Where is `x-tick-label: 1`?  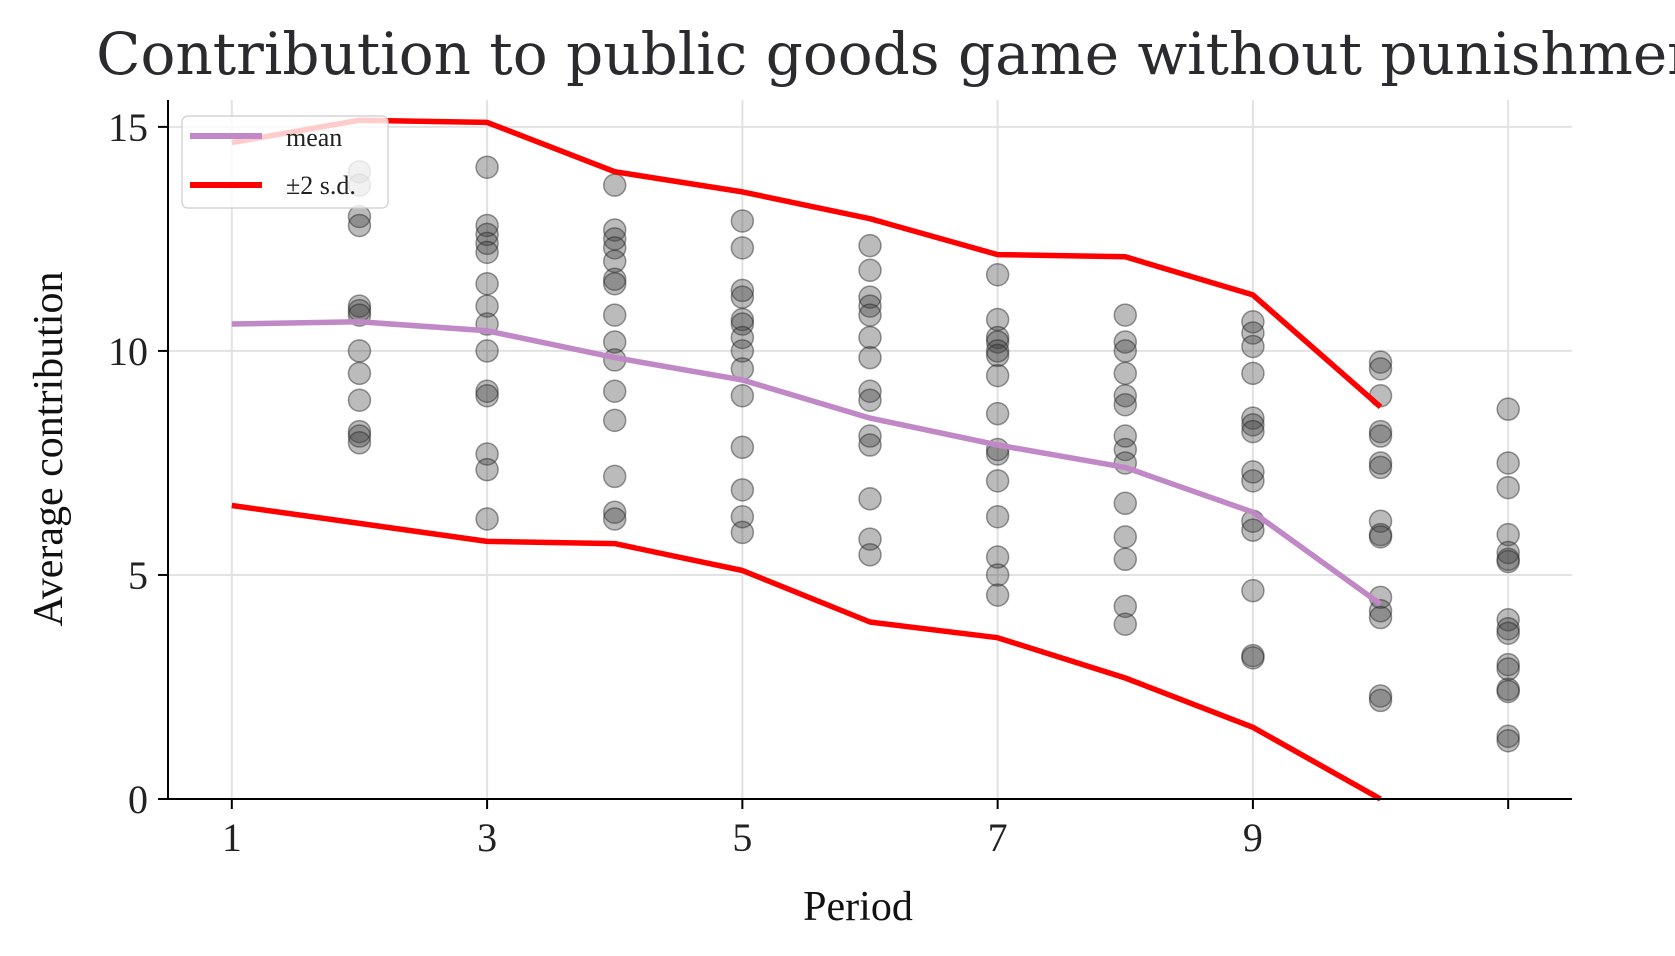 x-tick-label: 1 is located at coordinates (232, 837).